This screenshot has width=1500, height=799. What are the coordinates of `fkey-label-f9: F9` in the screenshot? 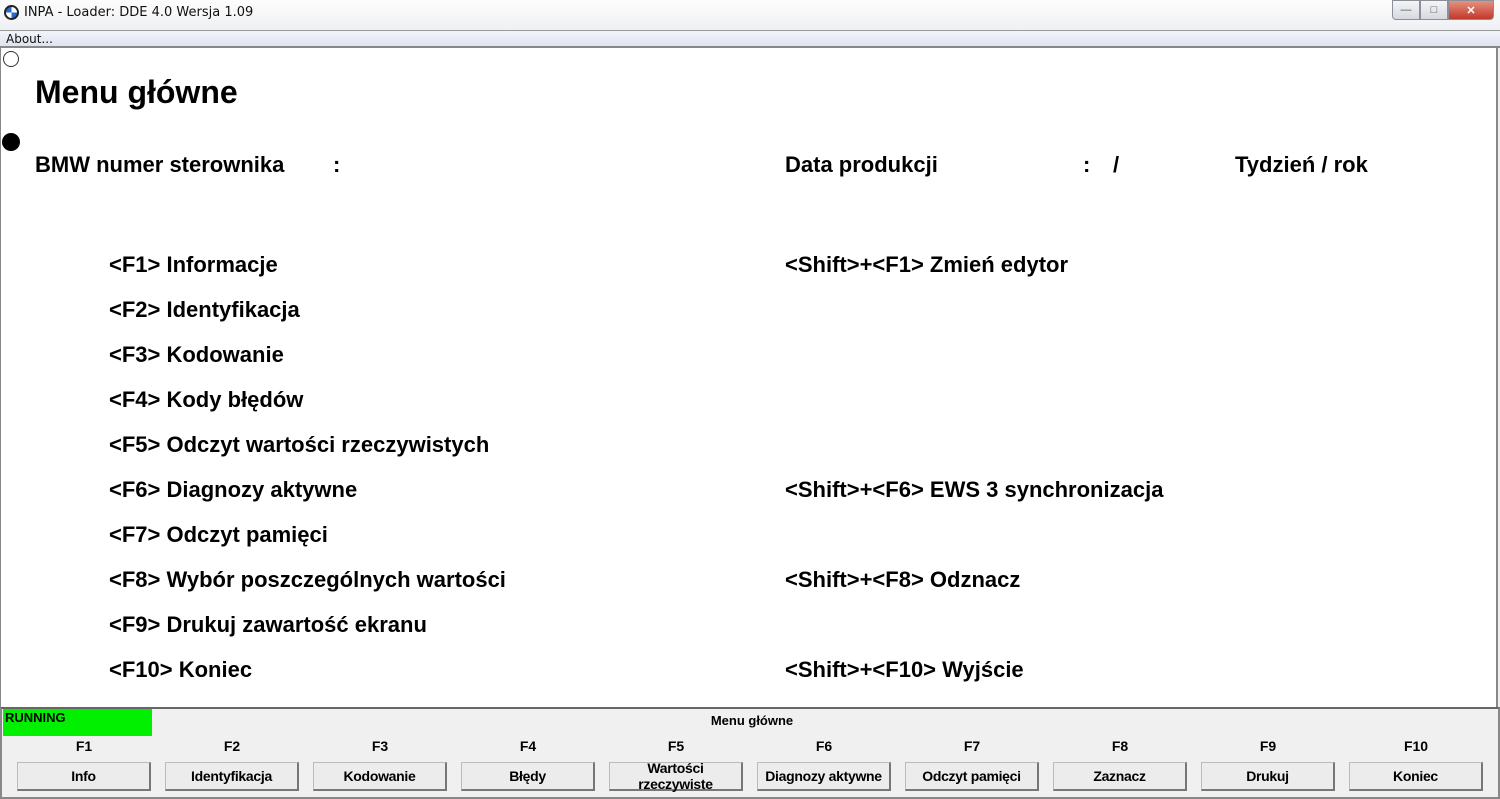 It's located at (1268, 746).